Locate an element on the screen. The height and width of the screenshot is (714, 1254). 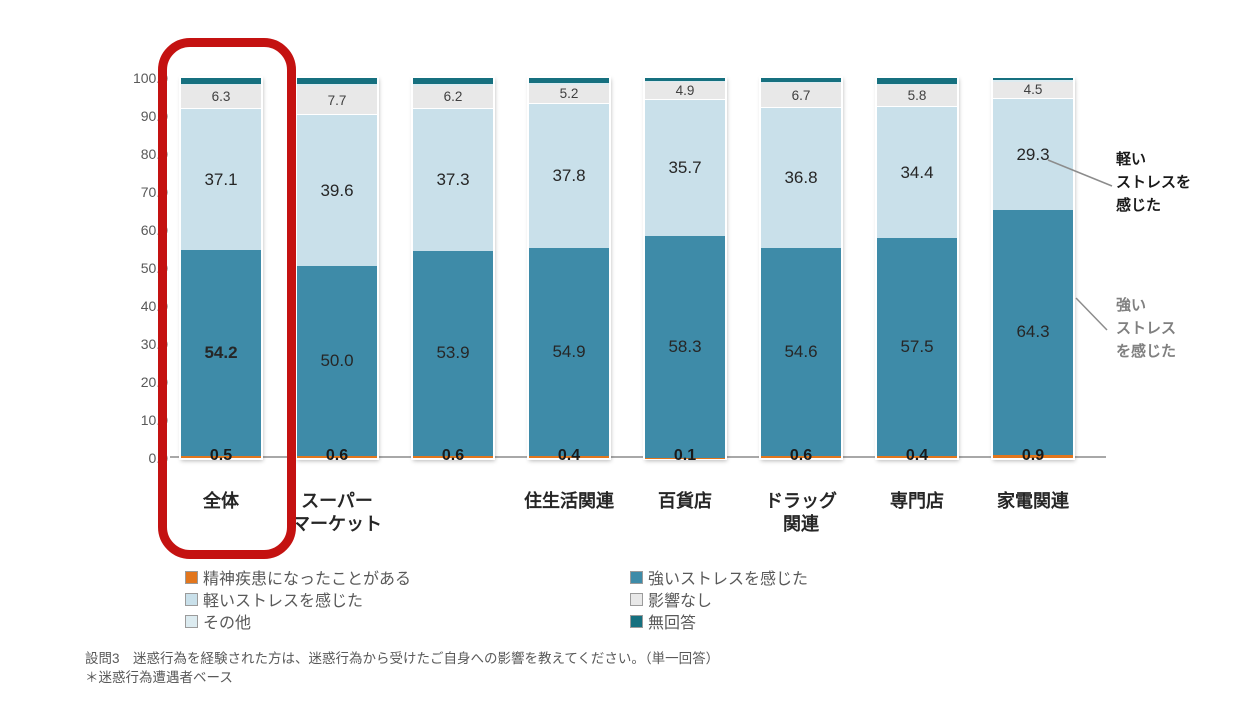
bar-segment: 5.8 is located at coordinates (917, 96).